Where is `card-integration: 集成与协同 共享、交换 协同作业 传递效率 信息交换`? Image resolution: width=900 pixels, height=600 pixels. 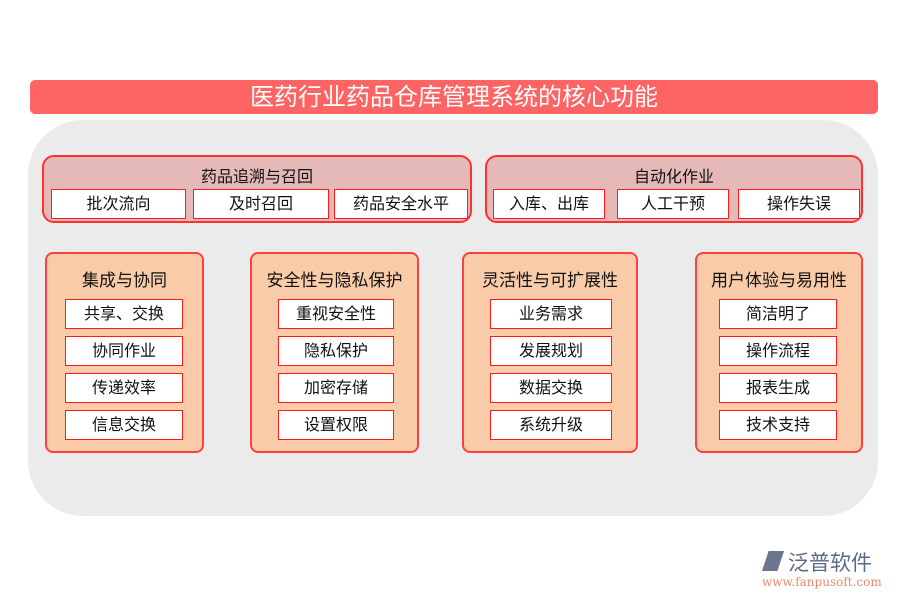
card-integration: 集成与协同 共享、交换 协同作业 传递效率 信息交换 is located at coordinates (124, 352).